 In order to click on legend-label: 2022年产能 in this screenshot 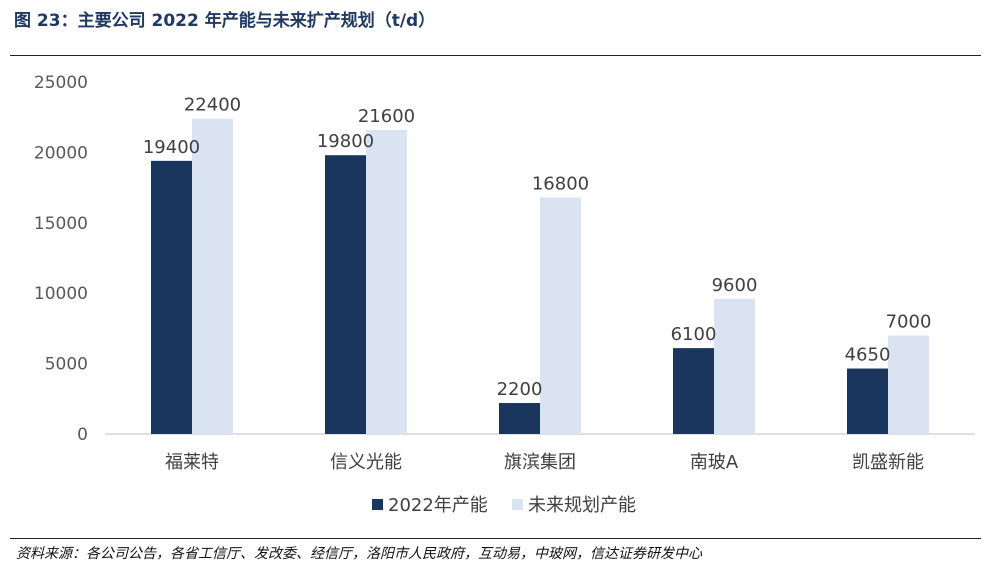, I will do `click(438, 505)`.